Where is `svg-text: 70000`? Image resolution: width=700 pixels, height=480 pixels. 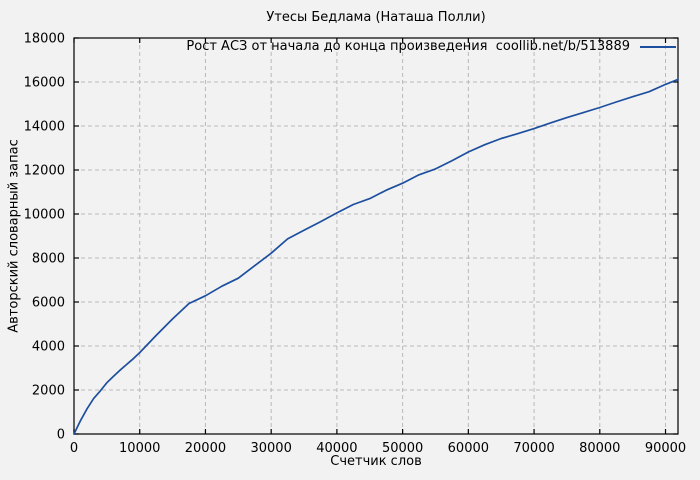 svg-text: 70000 is located at coordinates (533, 448).